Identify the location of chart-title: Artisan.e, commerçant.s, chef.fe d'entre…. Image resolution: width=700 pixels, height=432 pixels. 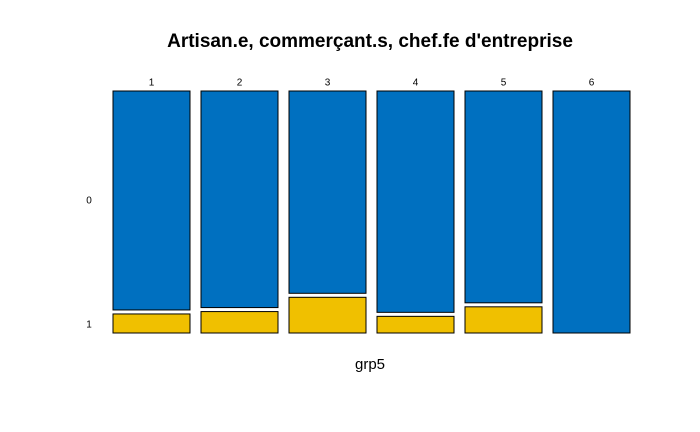
(370, 41).